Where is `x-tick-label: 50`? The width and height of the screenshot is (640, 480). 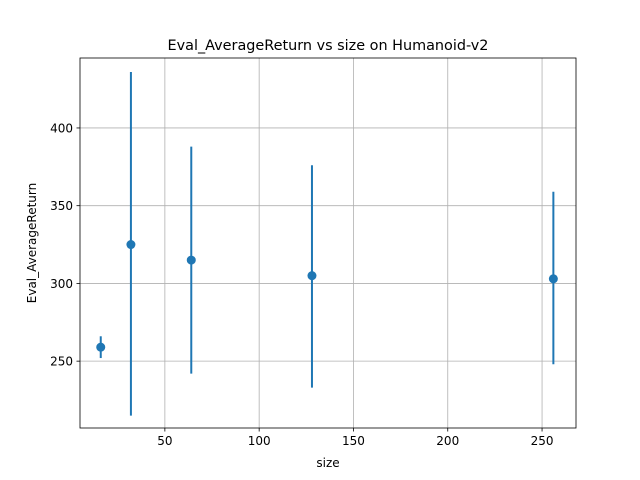 x-tick-label: 50 is located at coordinates (164, 441).